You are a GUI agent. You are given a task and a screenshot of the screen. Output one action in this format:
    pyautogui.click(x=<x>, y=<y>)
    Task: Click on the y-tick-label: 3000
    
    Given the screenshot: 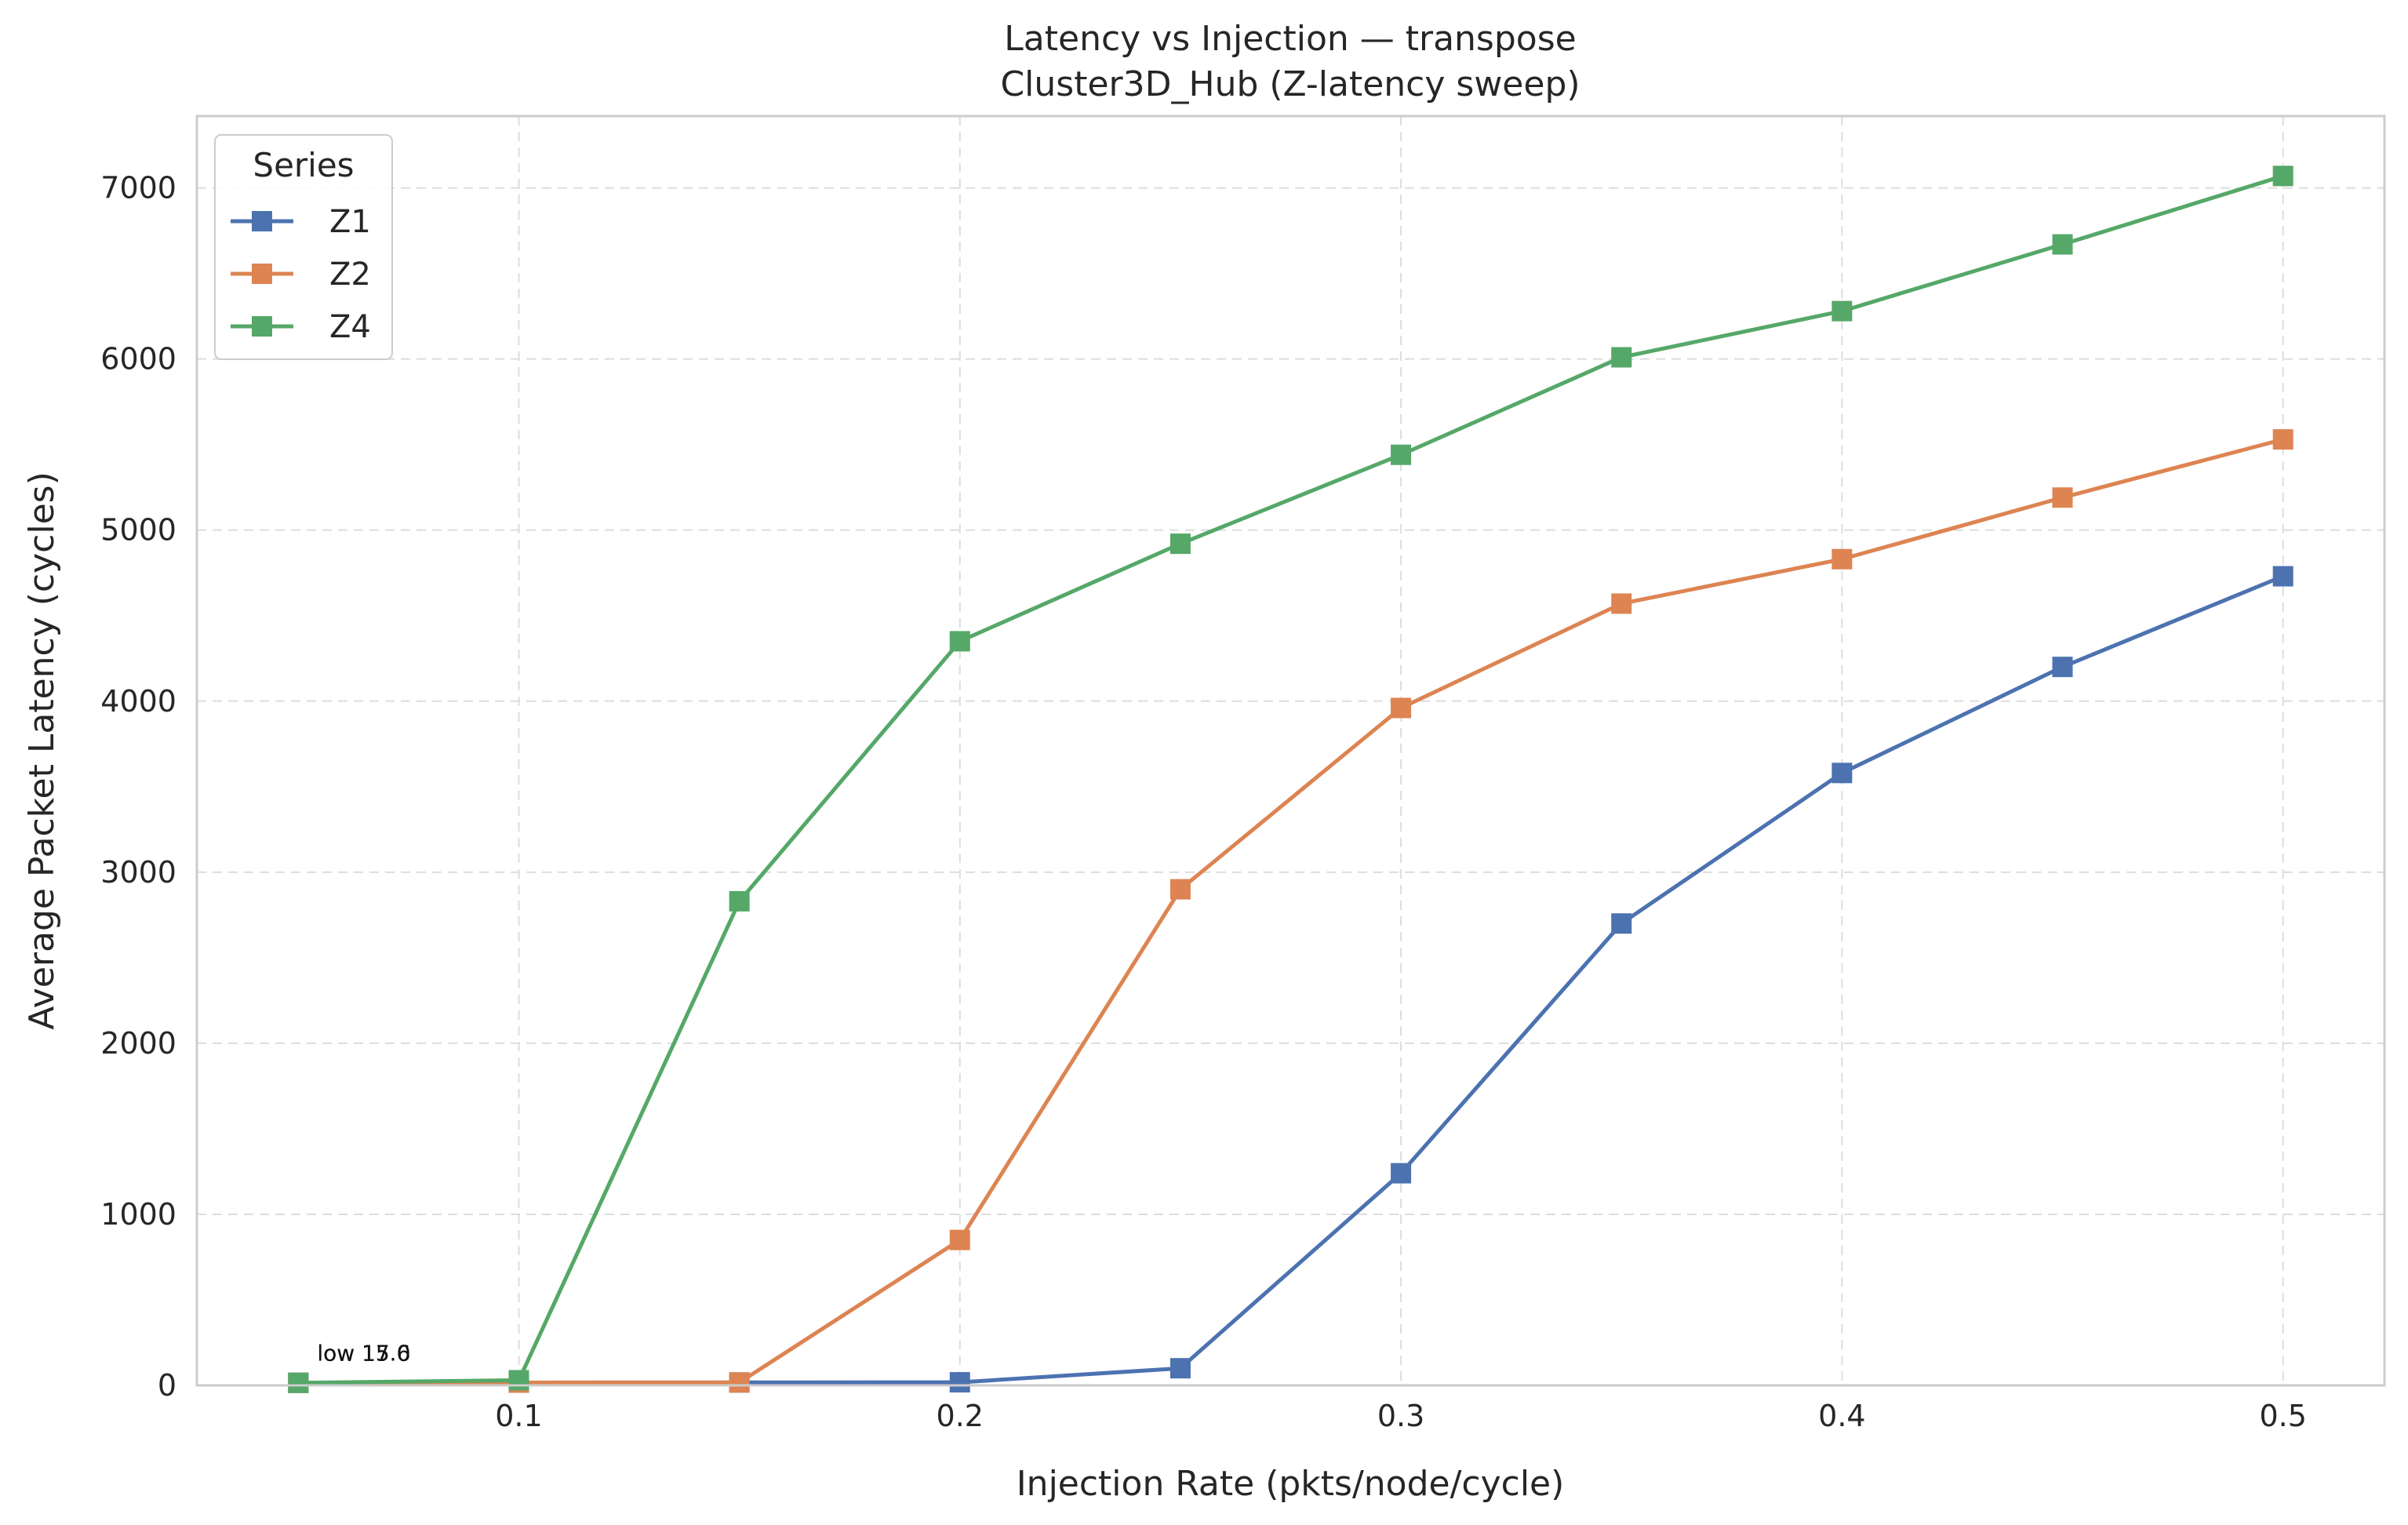 What is the action you would take?
    pyautogui.click(x=138, y=872)
    